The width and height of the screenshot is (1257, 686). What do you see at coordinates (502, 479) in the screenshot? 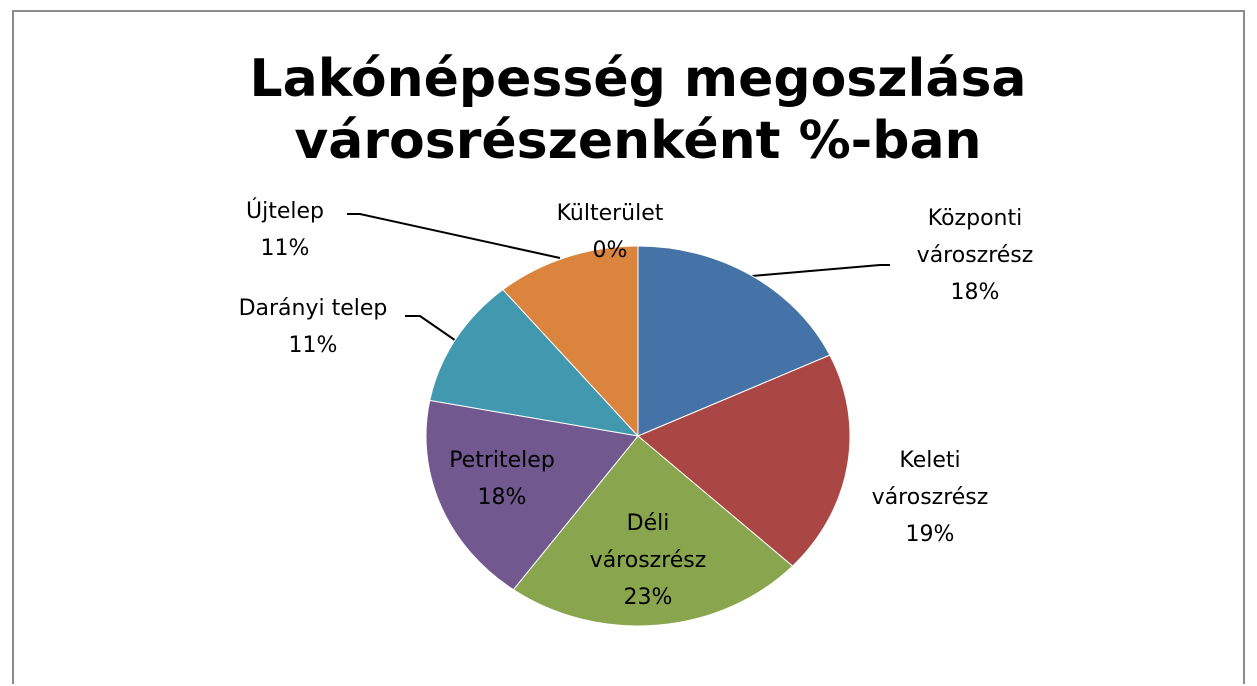
I see `data-label: Petritelep 18%` at bounding box center [502, 479].